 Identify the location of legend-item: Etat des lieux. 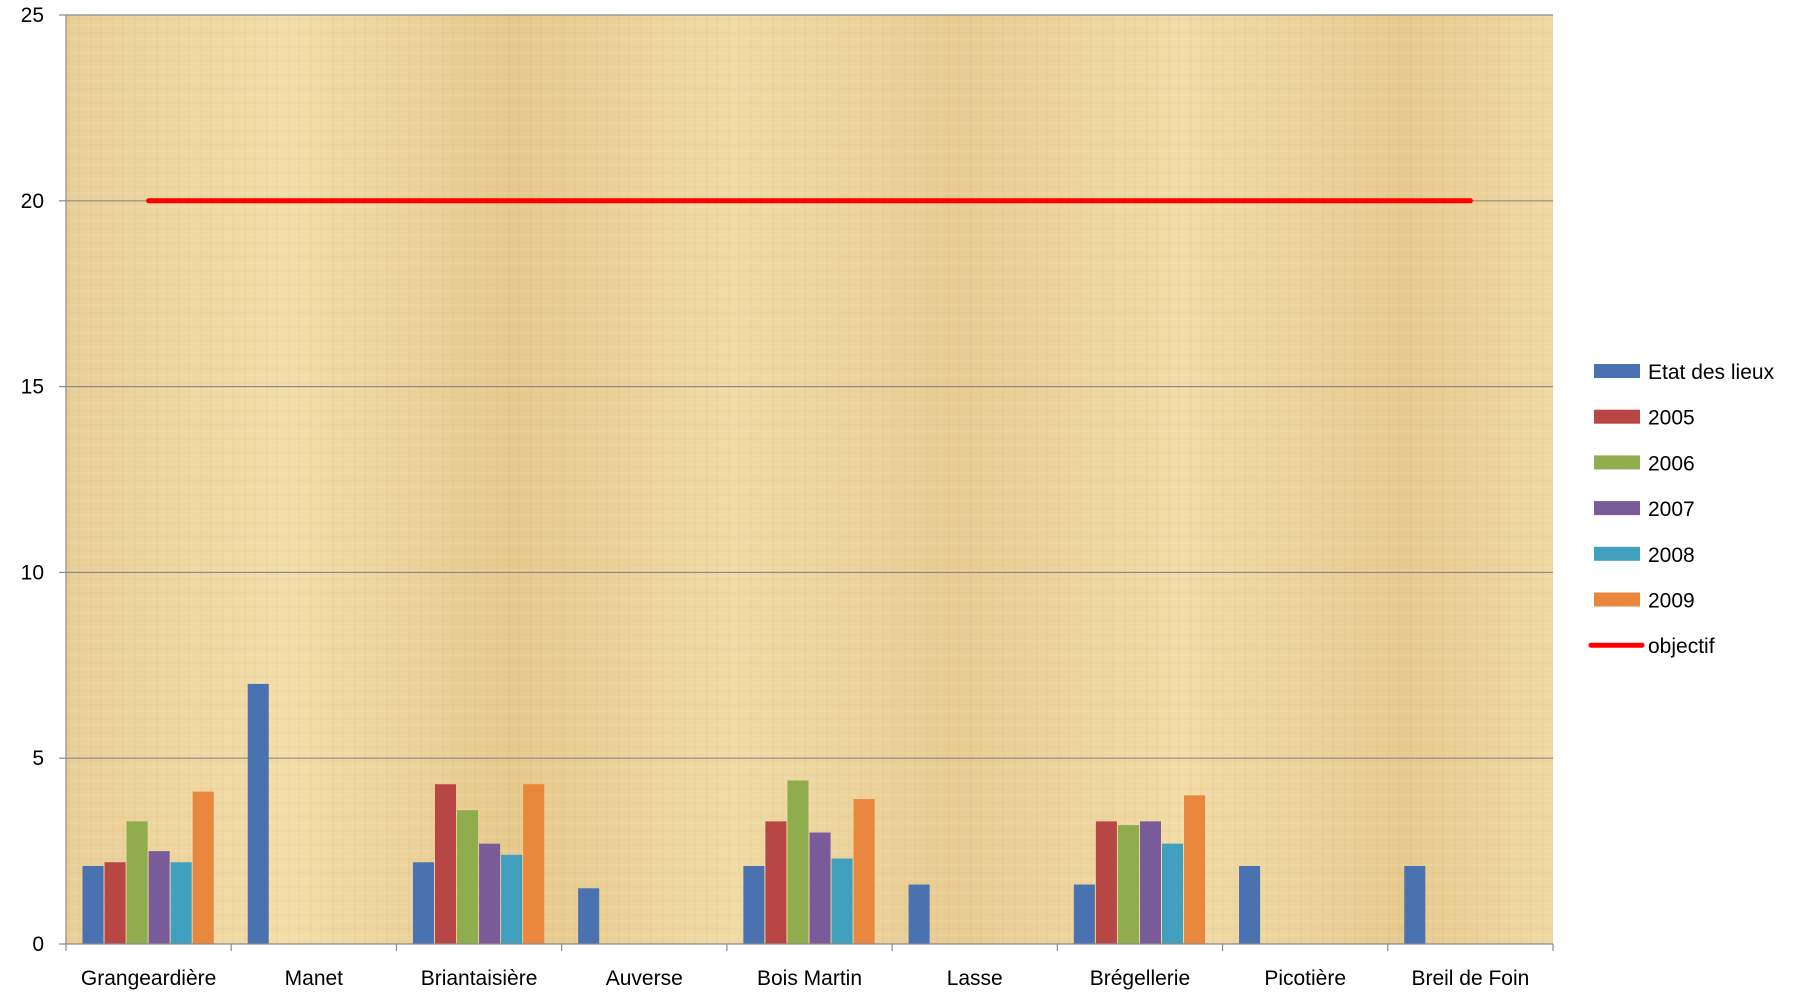
(1684, 372).